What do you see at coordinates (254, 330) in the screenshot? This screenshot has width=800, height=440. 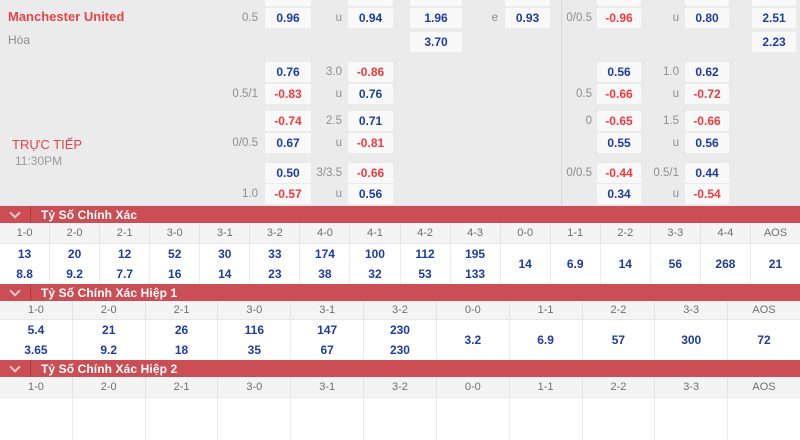 I see `score-odds-value: 116` at bounding box center [254, 330].